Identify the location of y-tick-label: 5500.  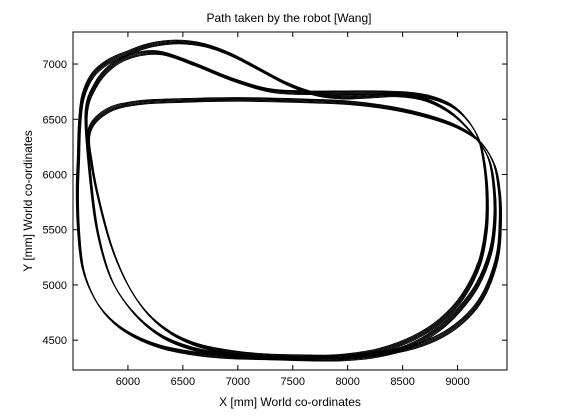
(55, 231).